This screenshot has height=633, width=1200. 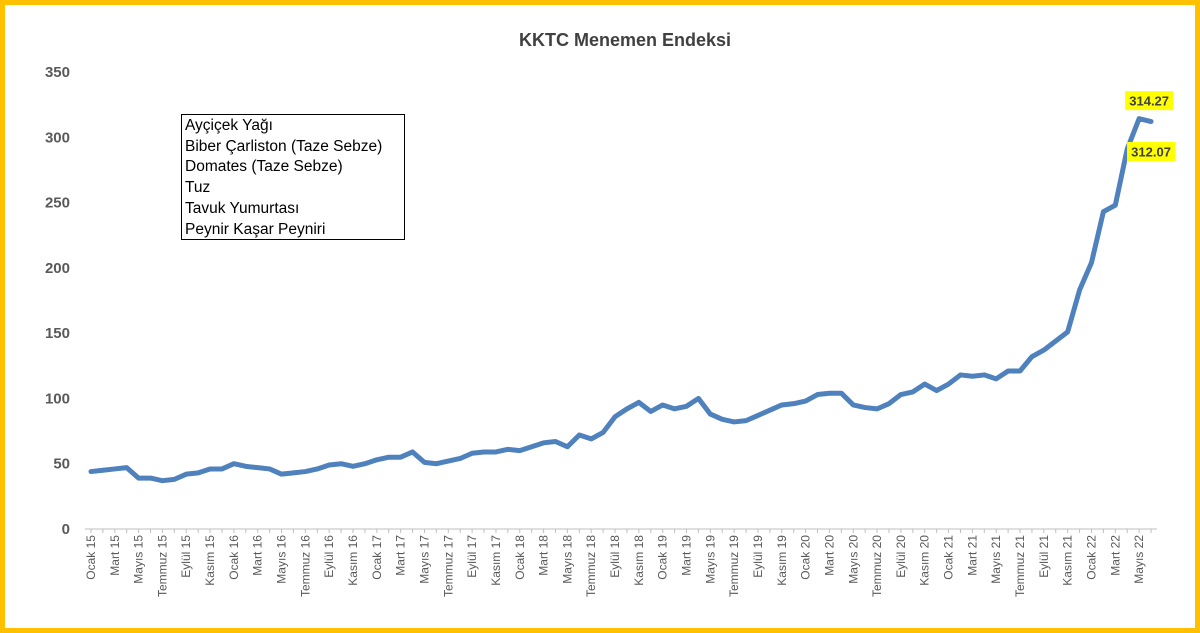 What do you see at coordinates (198, 188) in the screenshot?
I see `legend-item: Tuz` at bounding box center [198, 188].